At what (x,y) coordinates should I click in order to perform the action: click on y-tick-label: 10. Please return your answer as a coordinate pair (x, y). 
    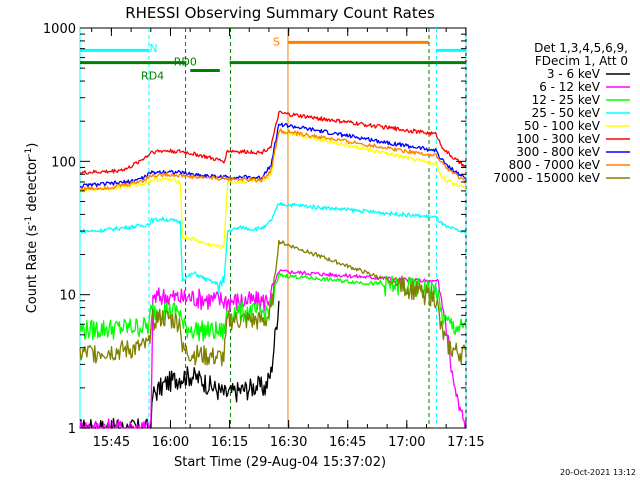
    Looking at the image, I should click on (67, 296).